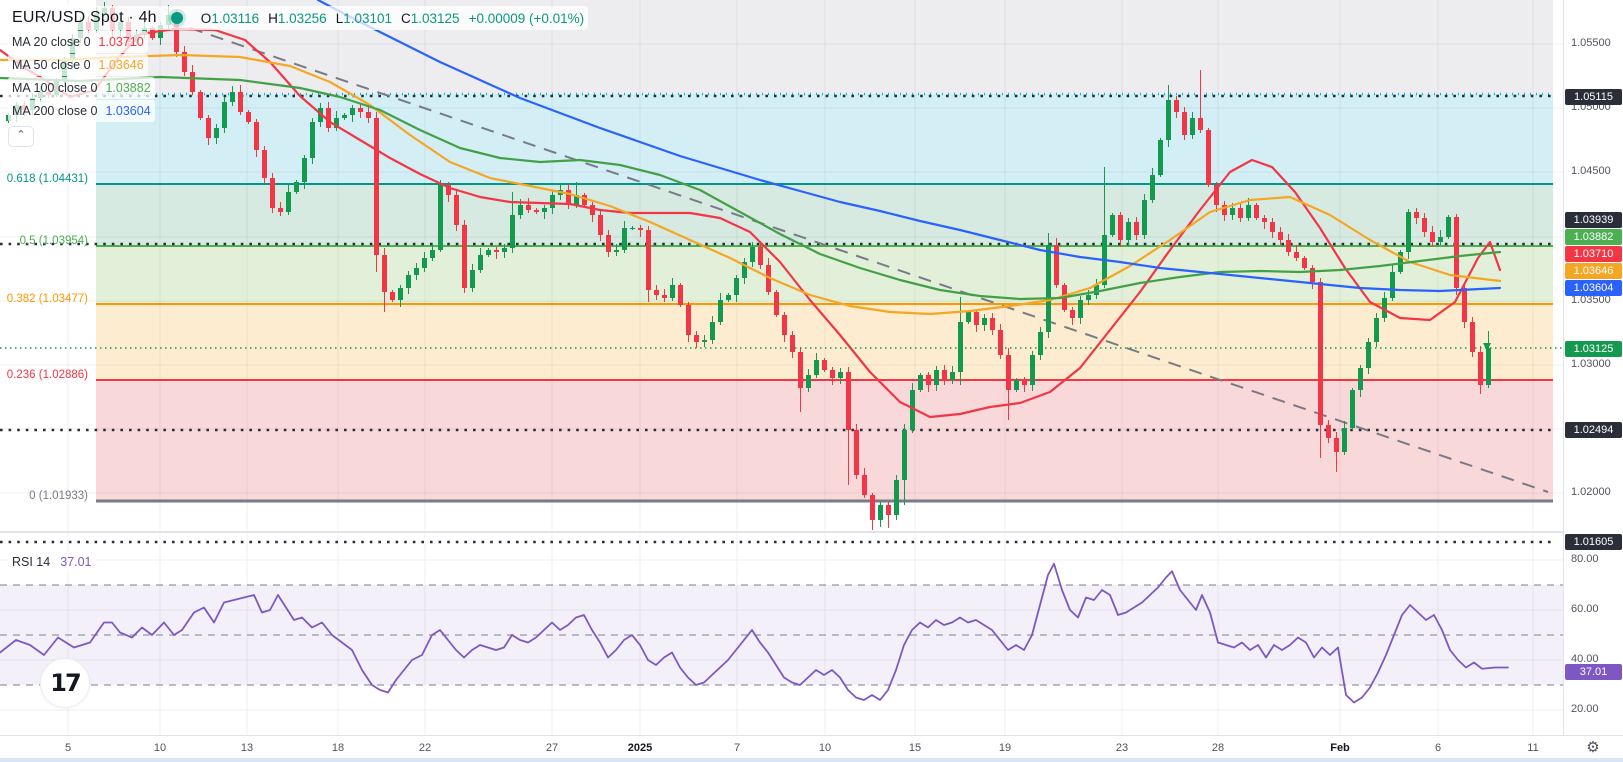 The height and width of the screenshot is (762, 1623). What do you see at coordinates (55, 111) in the screenshot?
I see `ma-label: MA 200 close 0` at bounding box center [55, 111].